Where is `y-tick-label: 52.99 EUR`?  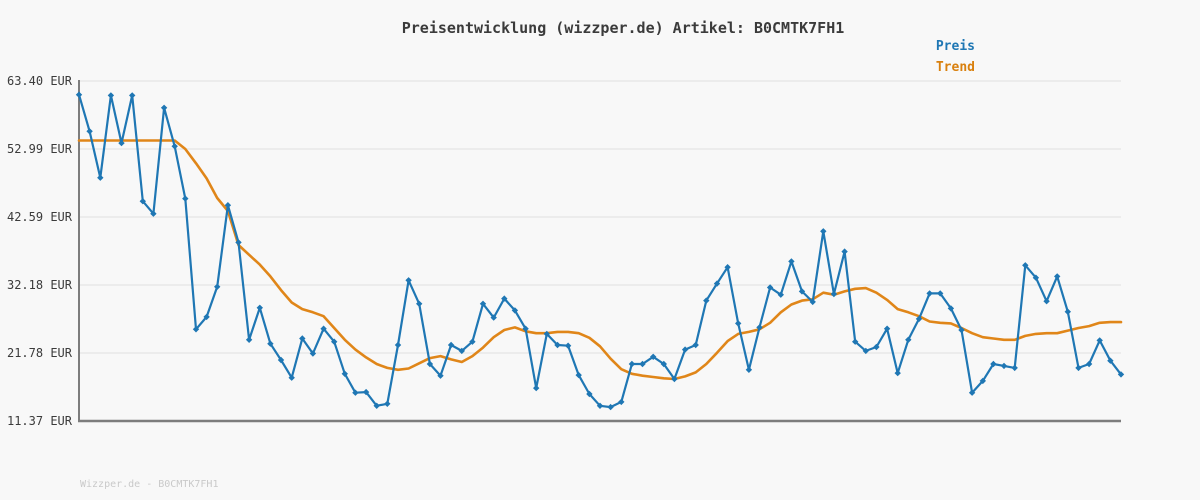
y-tick-label: 52.99 EUR is located at coordinates (39, 149).